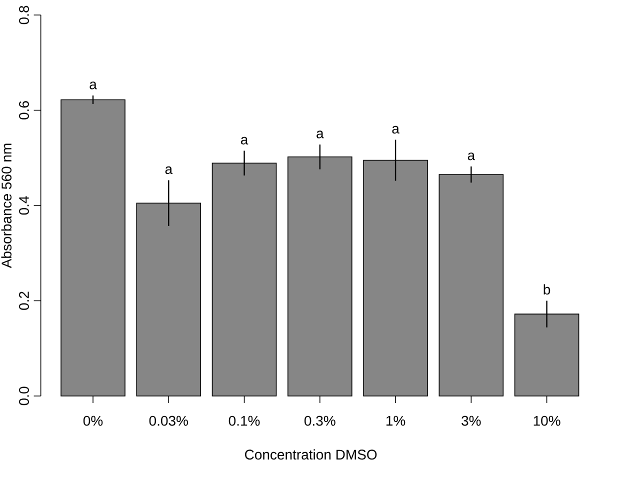 The height and width of the screenshot is (488, 633). Describe the element at coordinates (396, 421) in the screenshot. I see `x-tick-label: 1%` at that location.